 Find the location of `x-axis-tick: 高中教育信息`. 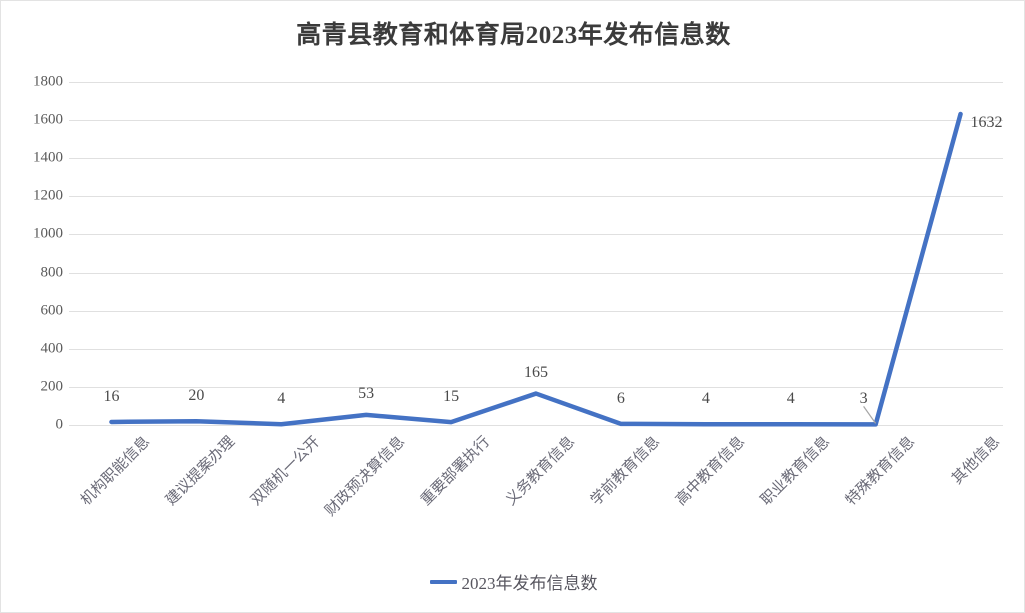

x-axis-tick: 高中教育信息 is located at coordinates (710, 471).